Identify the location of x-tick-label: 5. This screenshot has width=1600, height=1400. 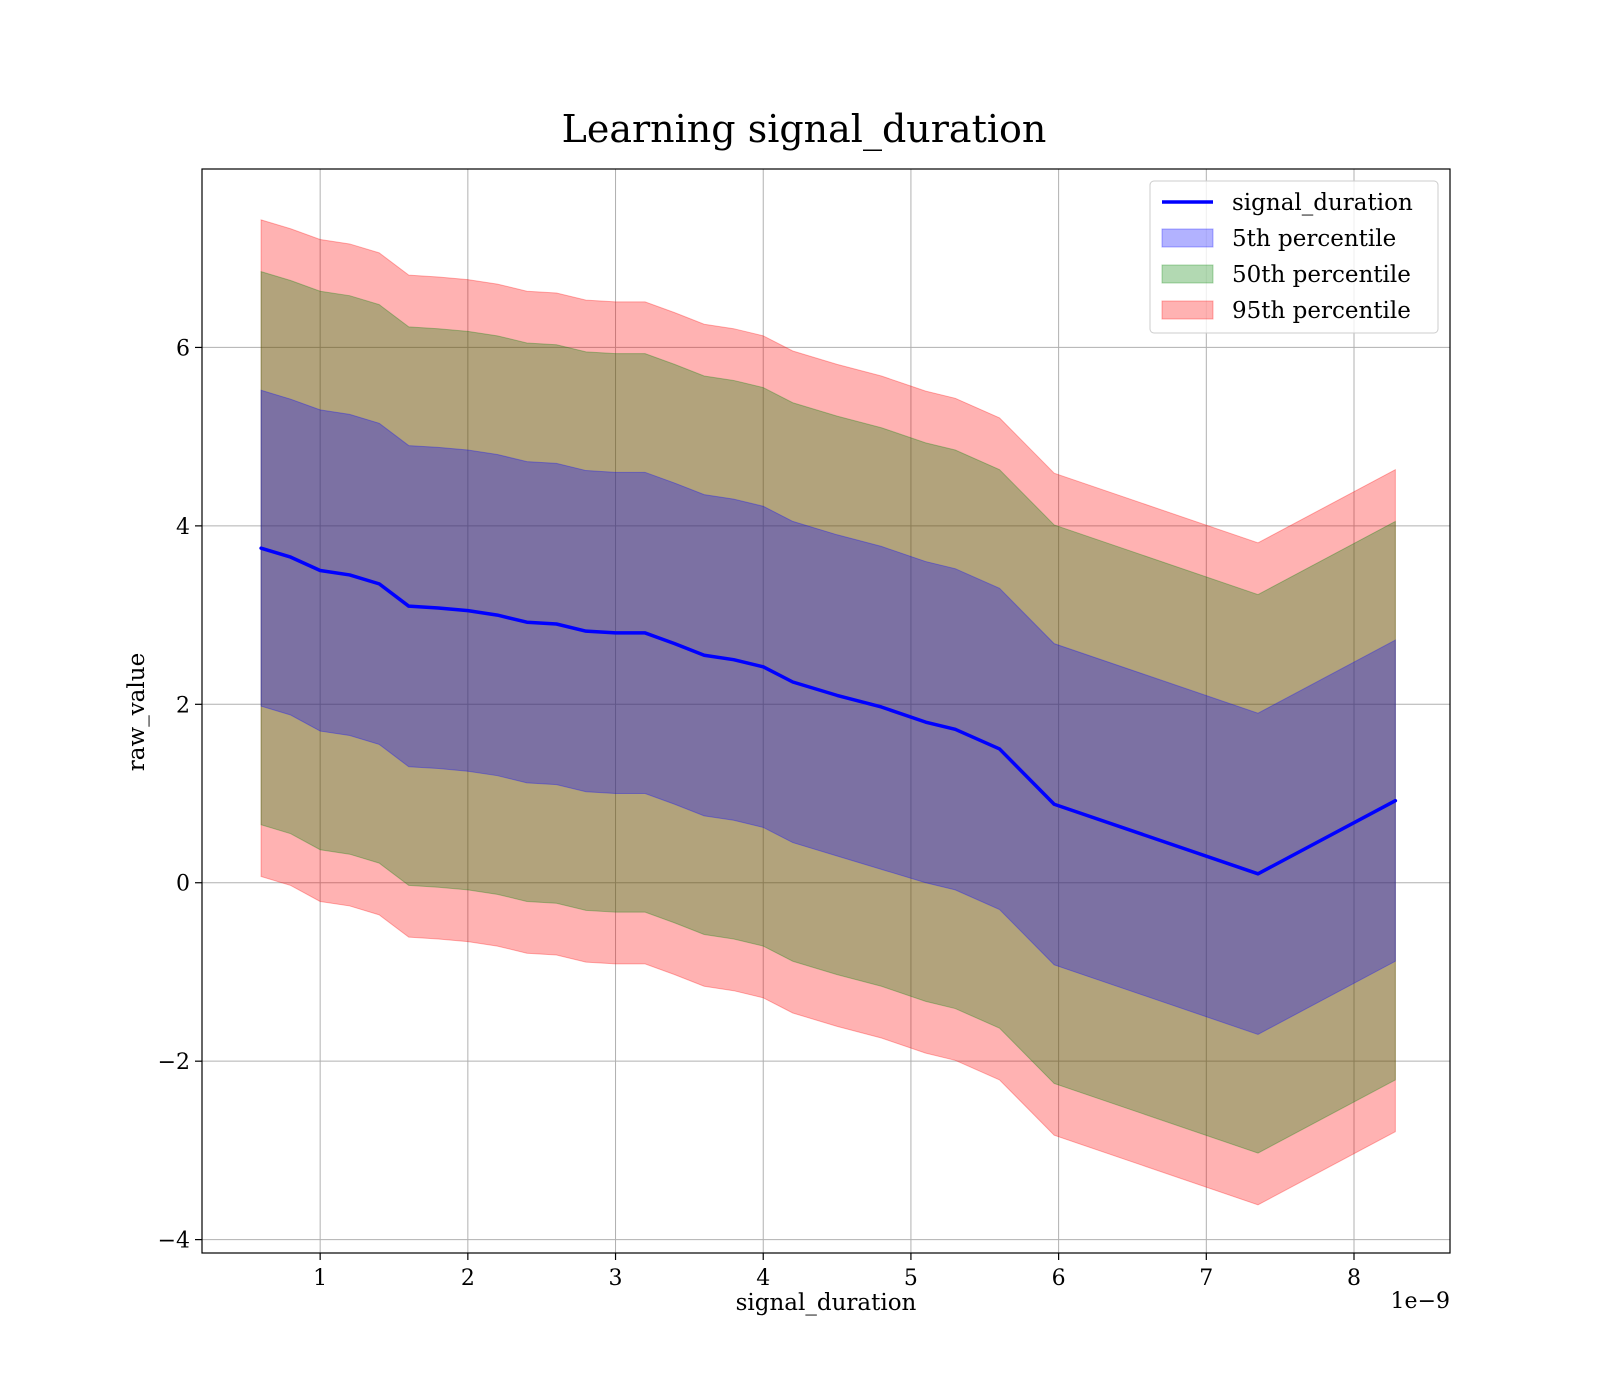
(911, 1278).